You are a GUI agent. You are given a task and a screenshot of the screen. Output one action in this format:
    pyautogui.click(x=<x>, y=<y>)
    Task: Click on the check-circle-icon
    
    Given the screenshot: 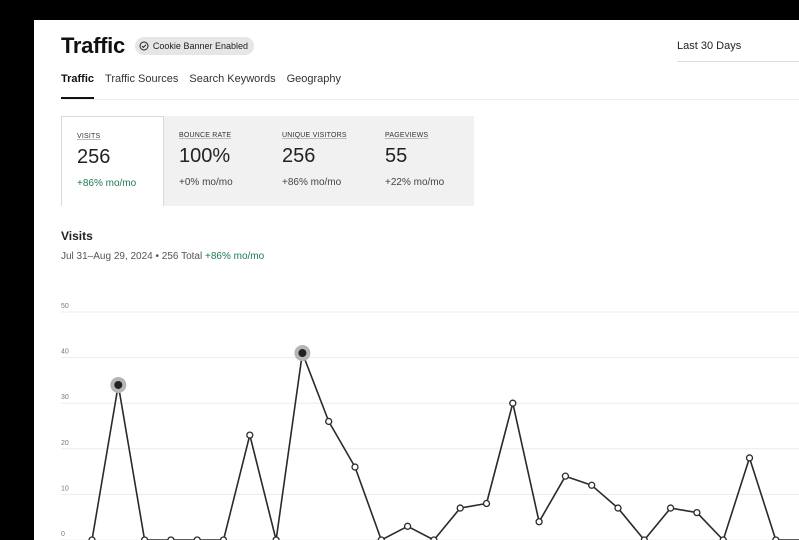 What is the action you would take?
    pyautogui.click(x=144, y=46)
    